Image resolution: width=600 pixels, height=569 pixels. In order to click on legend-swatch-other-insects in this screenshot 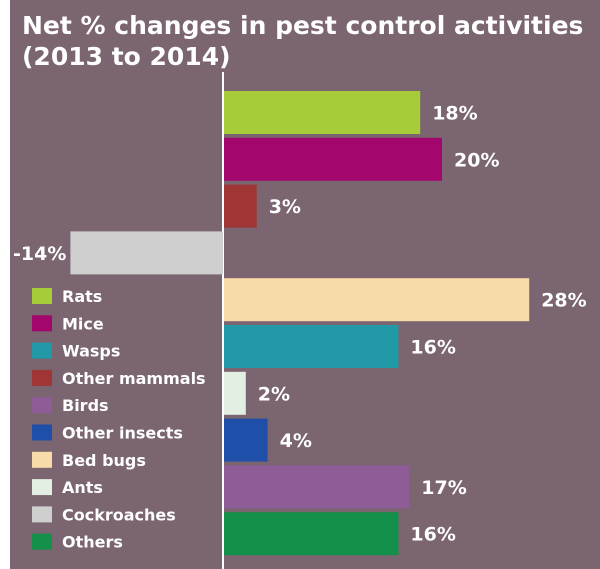, I will do `click(42, 432)`.